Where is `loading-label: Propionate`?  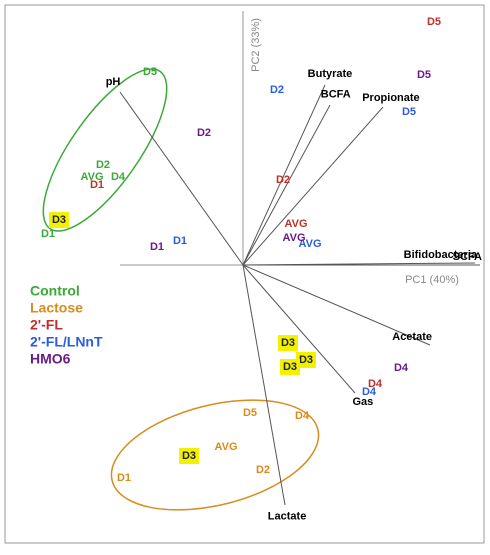
loading-label: Propionate is located at coordinates (390, 98).